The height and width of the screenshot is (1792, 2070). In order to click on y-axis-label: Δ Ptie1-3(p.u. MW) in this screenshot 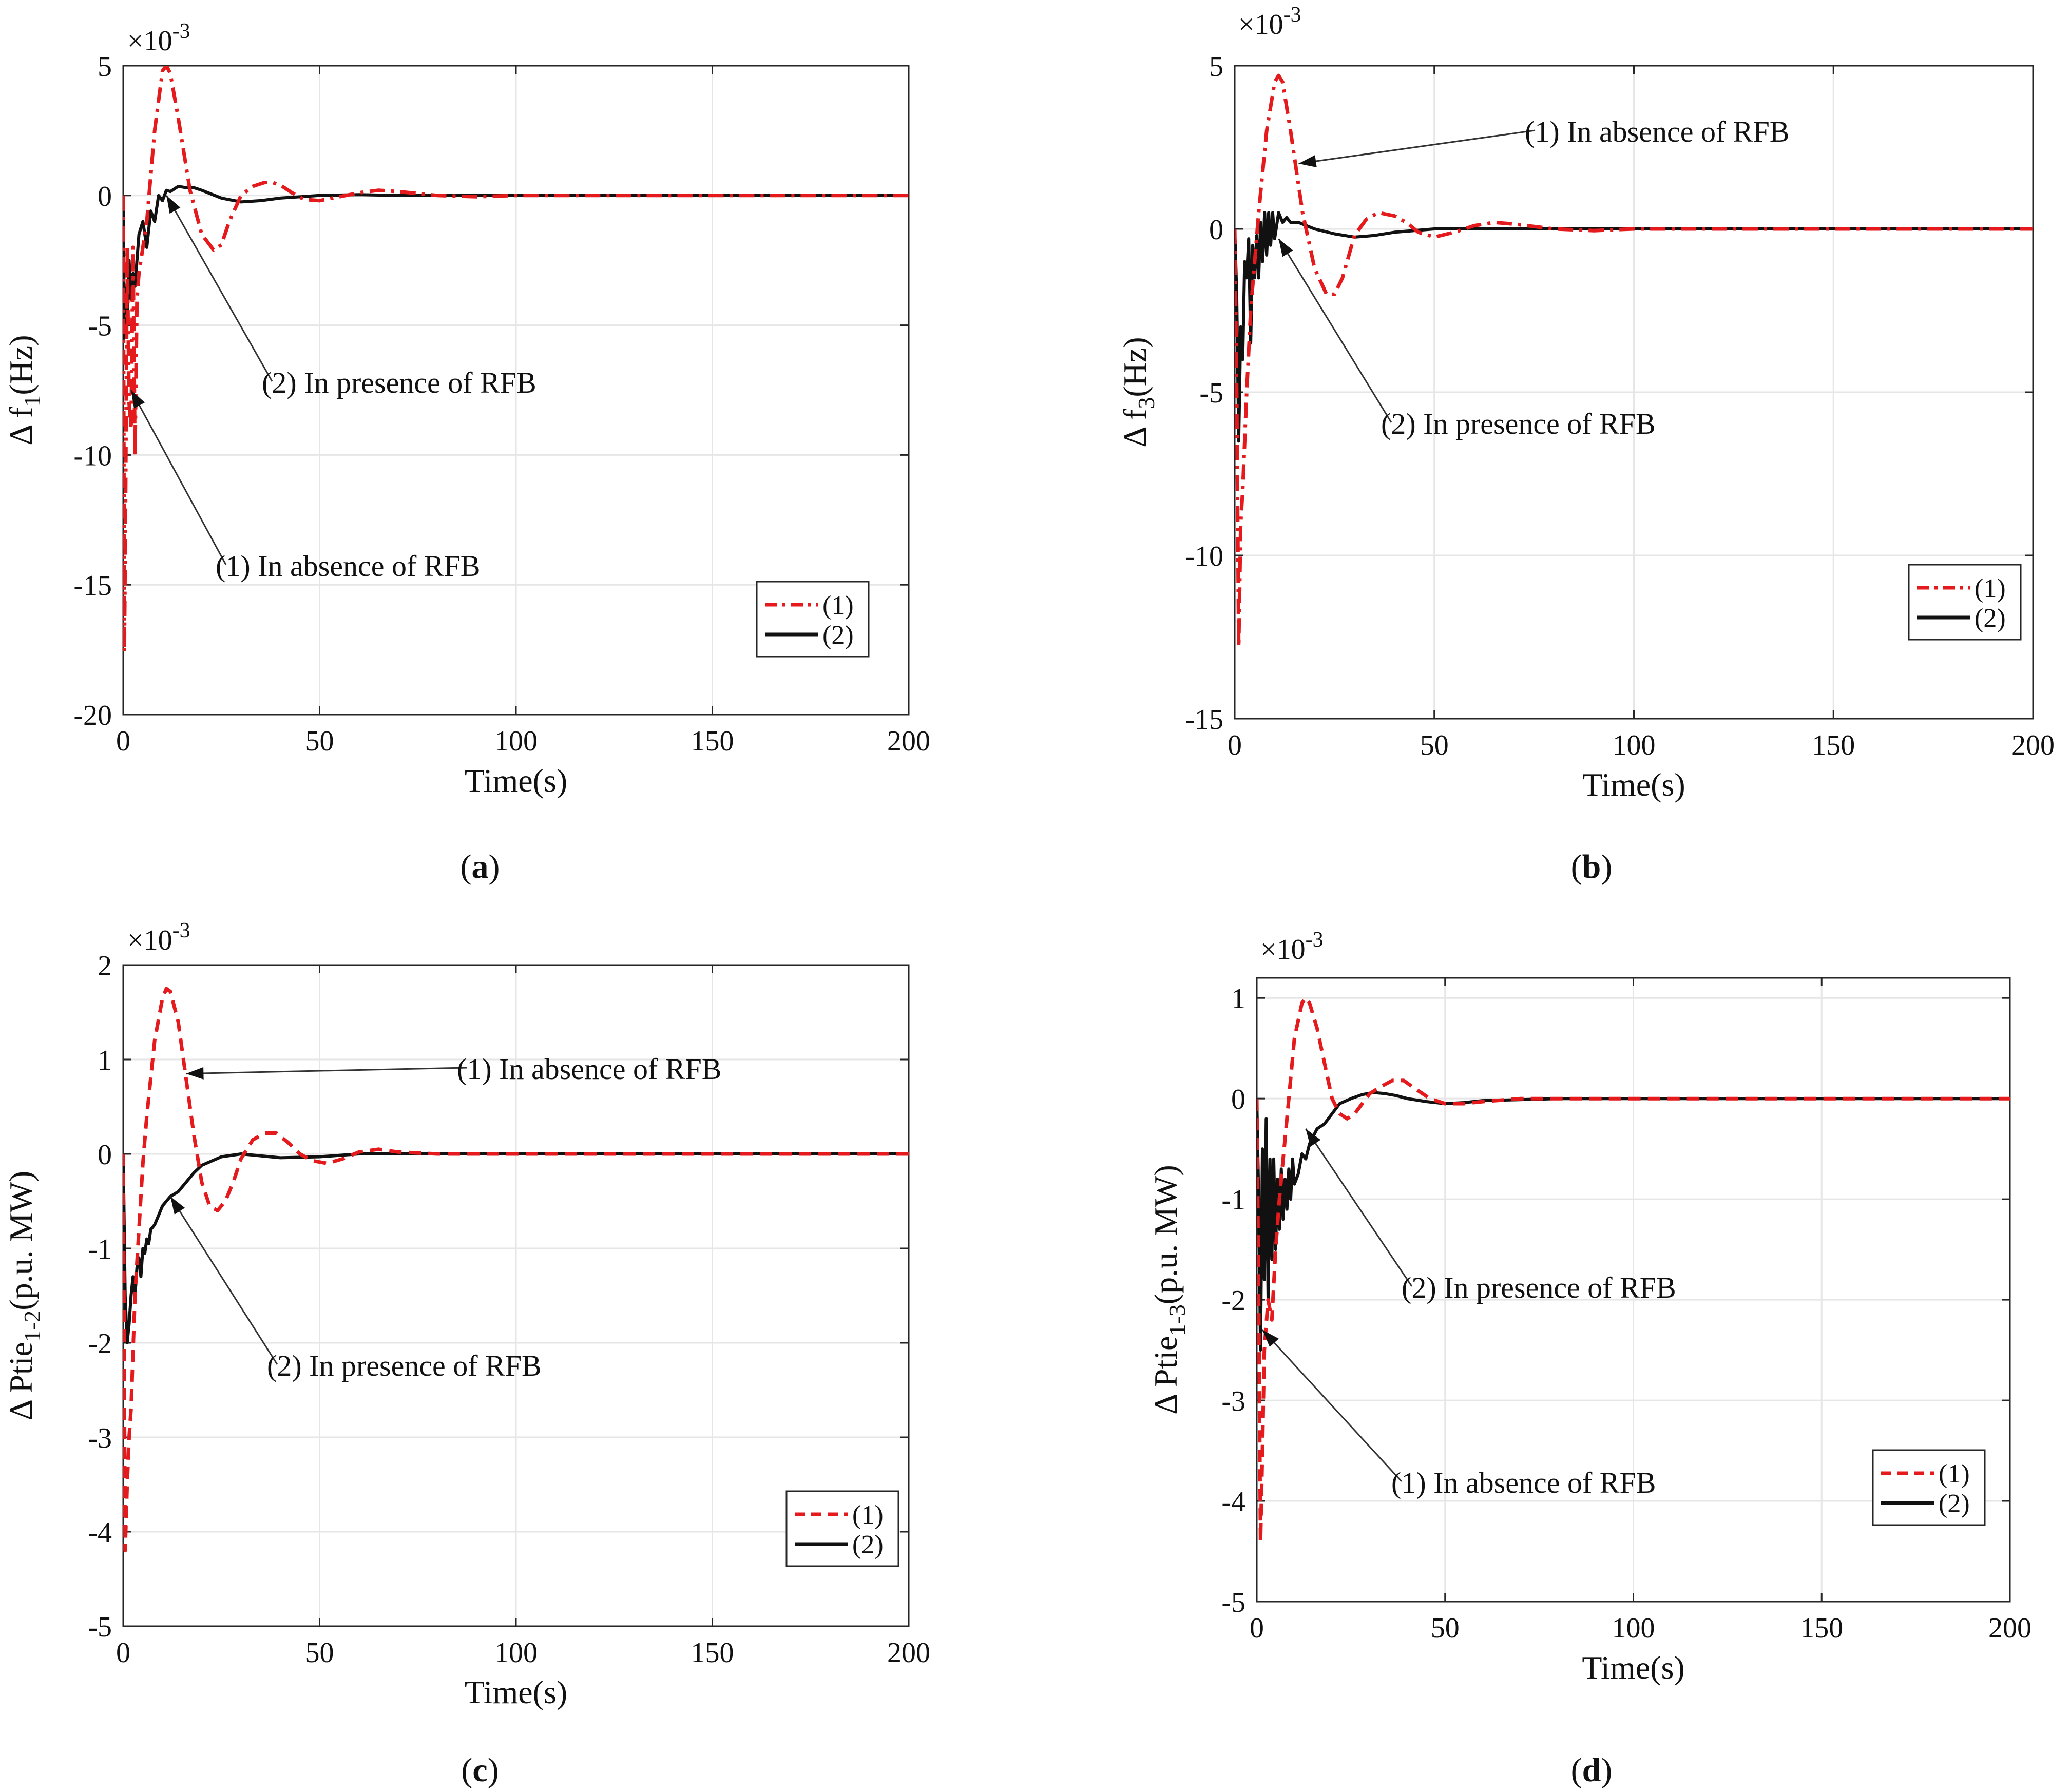, I will do `click(1168, 1290)`.